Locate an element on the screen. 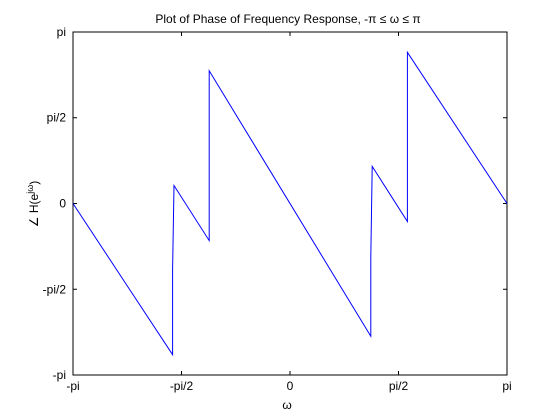 The image size is (560, 420). y-tick-label: pi is located at coordinates (61, 32).